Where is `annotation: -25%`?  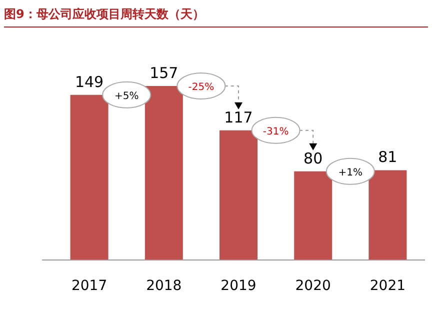 annotation: -25% is located at coordinates (201, 87).